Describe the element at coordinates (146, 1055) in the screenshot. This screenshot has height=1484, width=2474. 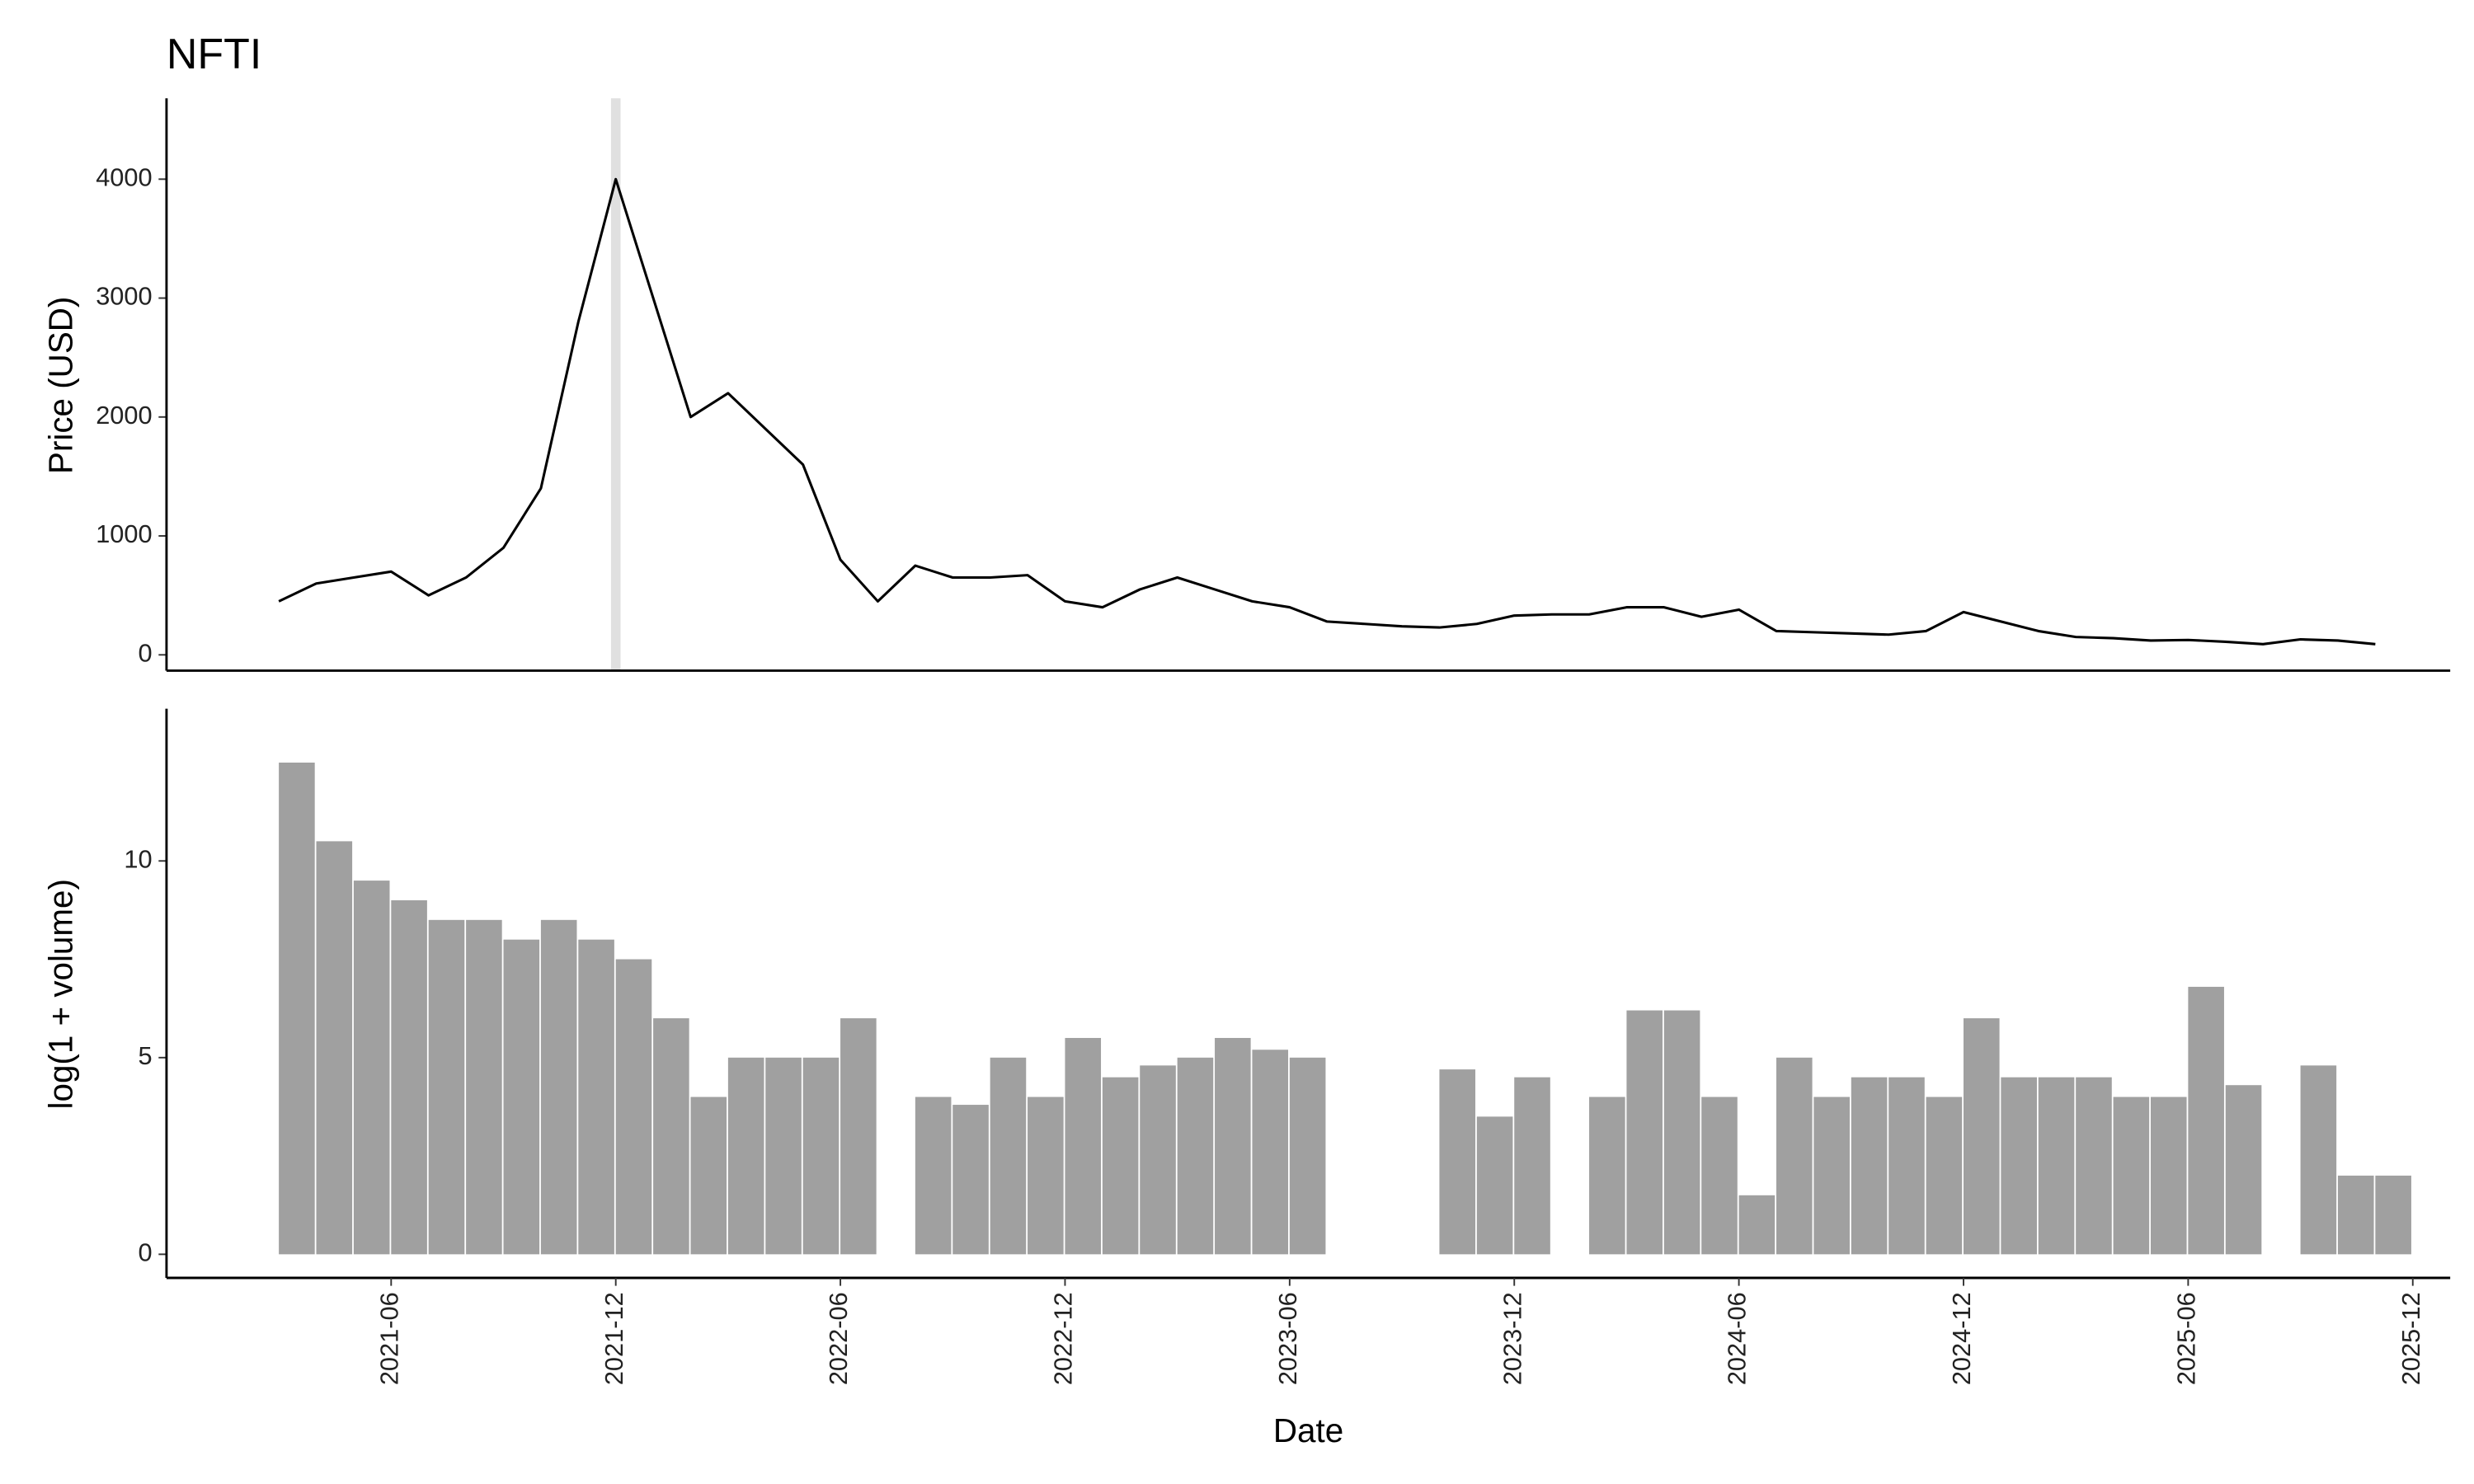
I see `y-tick-label: 5` at that location.